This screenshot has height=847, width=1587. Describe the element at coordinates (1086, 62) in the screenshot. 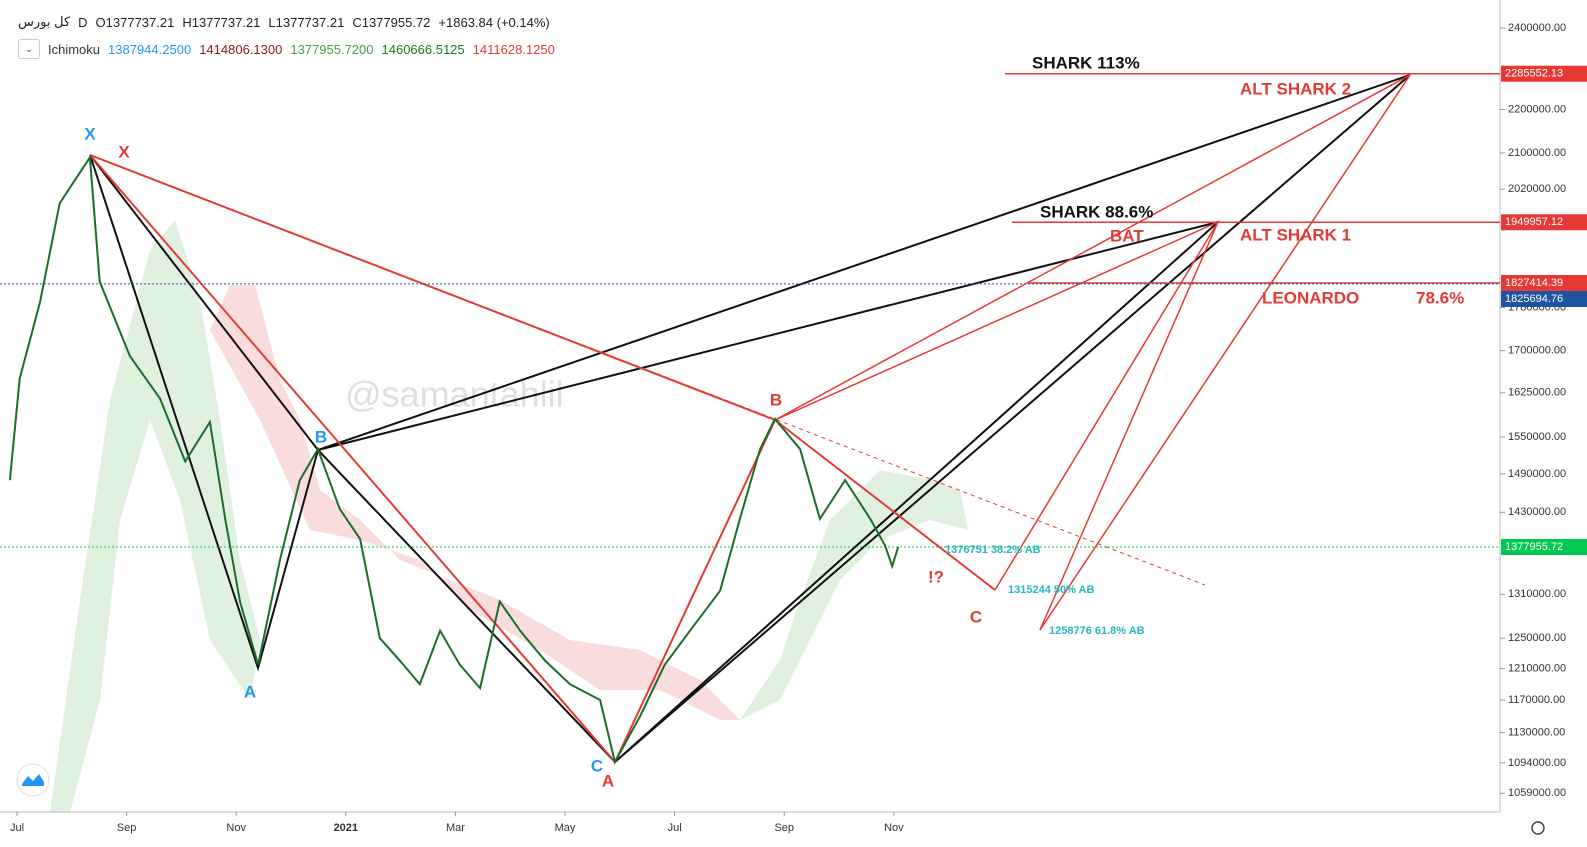

I see `pattern-label: SHARK 113%` at that location.